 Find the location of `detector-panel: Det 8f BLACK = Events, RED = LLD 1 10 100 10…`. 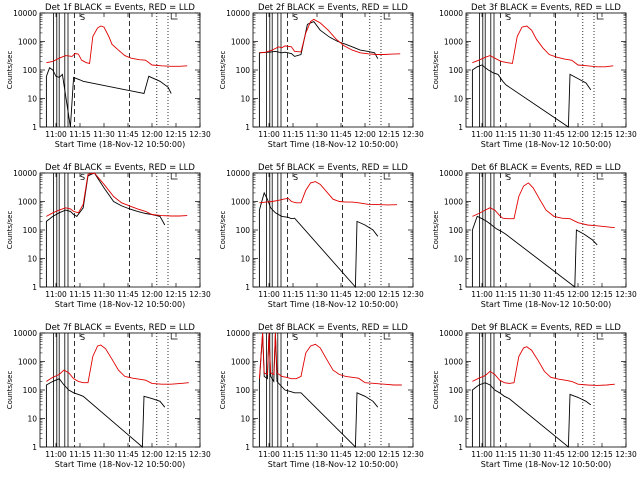

detector-panel: Det 8f BLACK = Events, RED = LLD 1 10 100 10… is located at coordinates (321, 396).